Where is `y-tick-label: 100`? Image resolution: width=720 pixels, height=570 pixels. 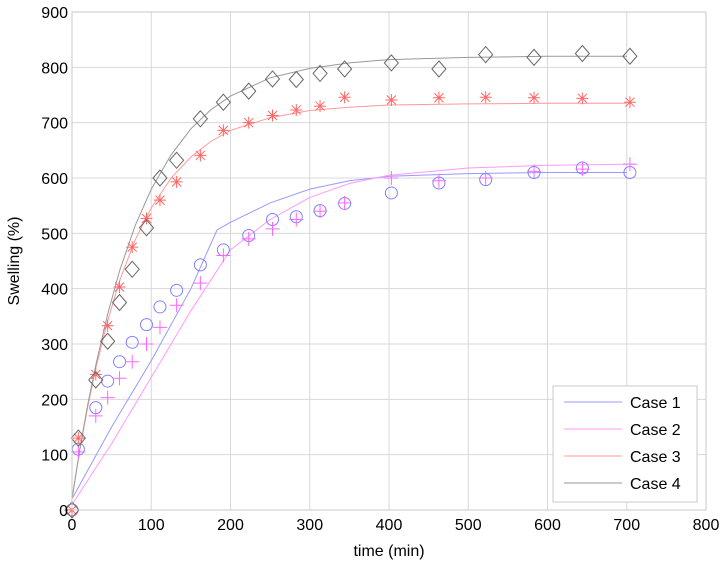
y-tick-label: 100 is located at coordinates (54, 456).